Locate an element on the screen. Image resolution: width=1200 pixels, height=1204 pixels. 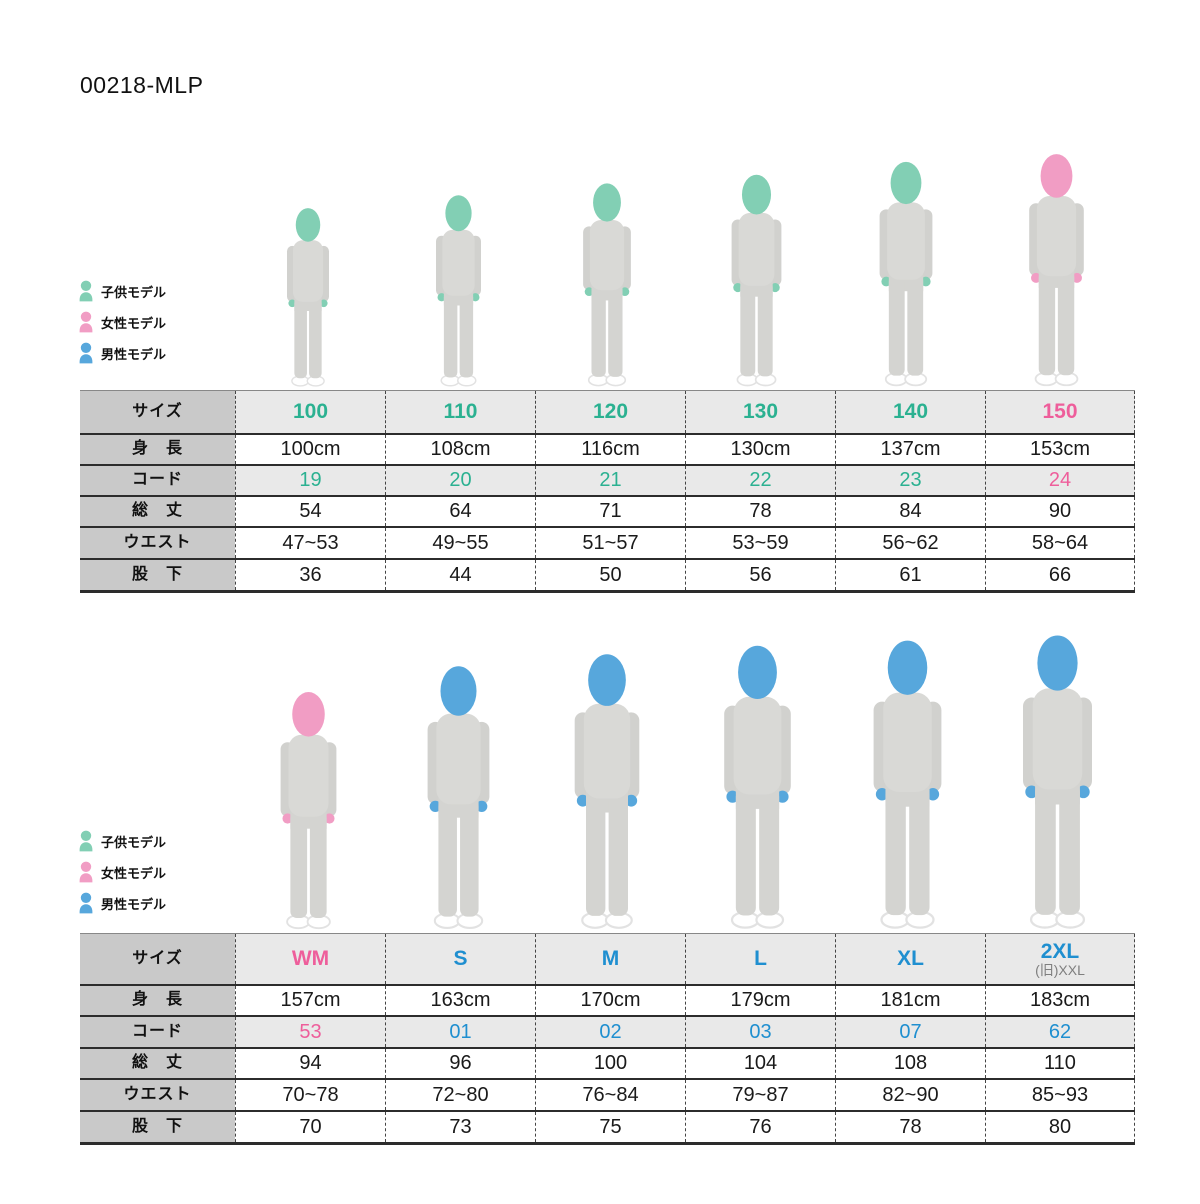
kids-code-130: 22 is located at coordinates (760, 480).